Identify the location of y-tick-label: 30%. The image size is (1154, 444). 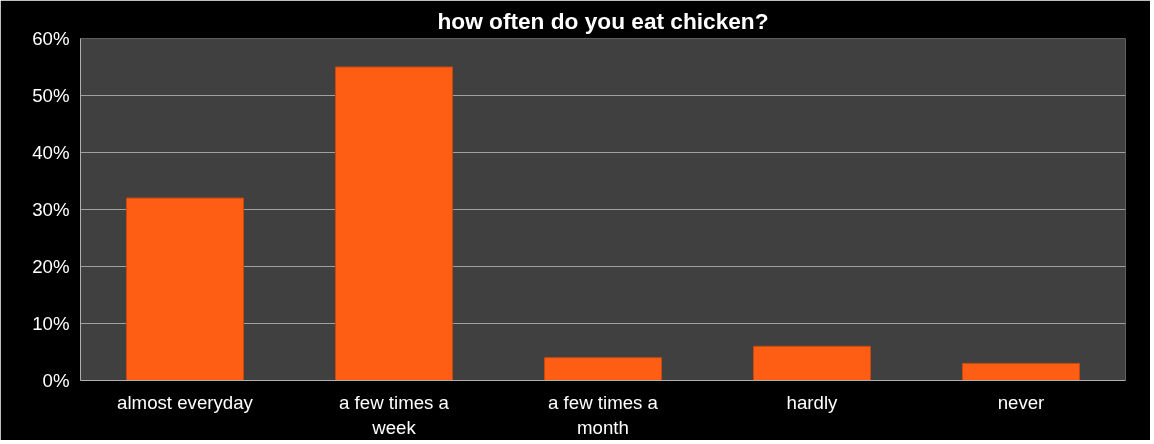
(51, 209).